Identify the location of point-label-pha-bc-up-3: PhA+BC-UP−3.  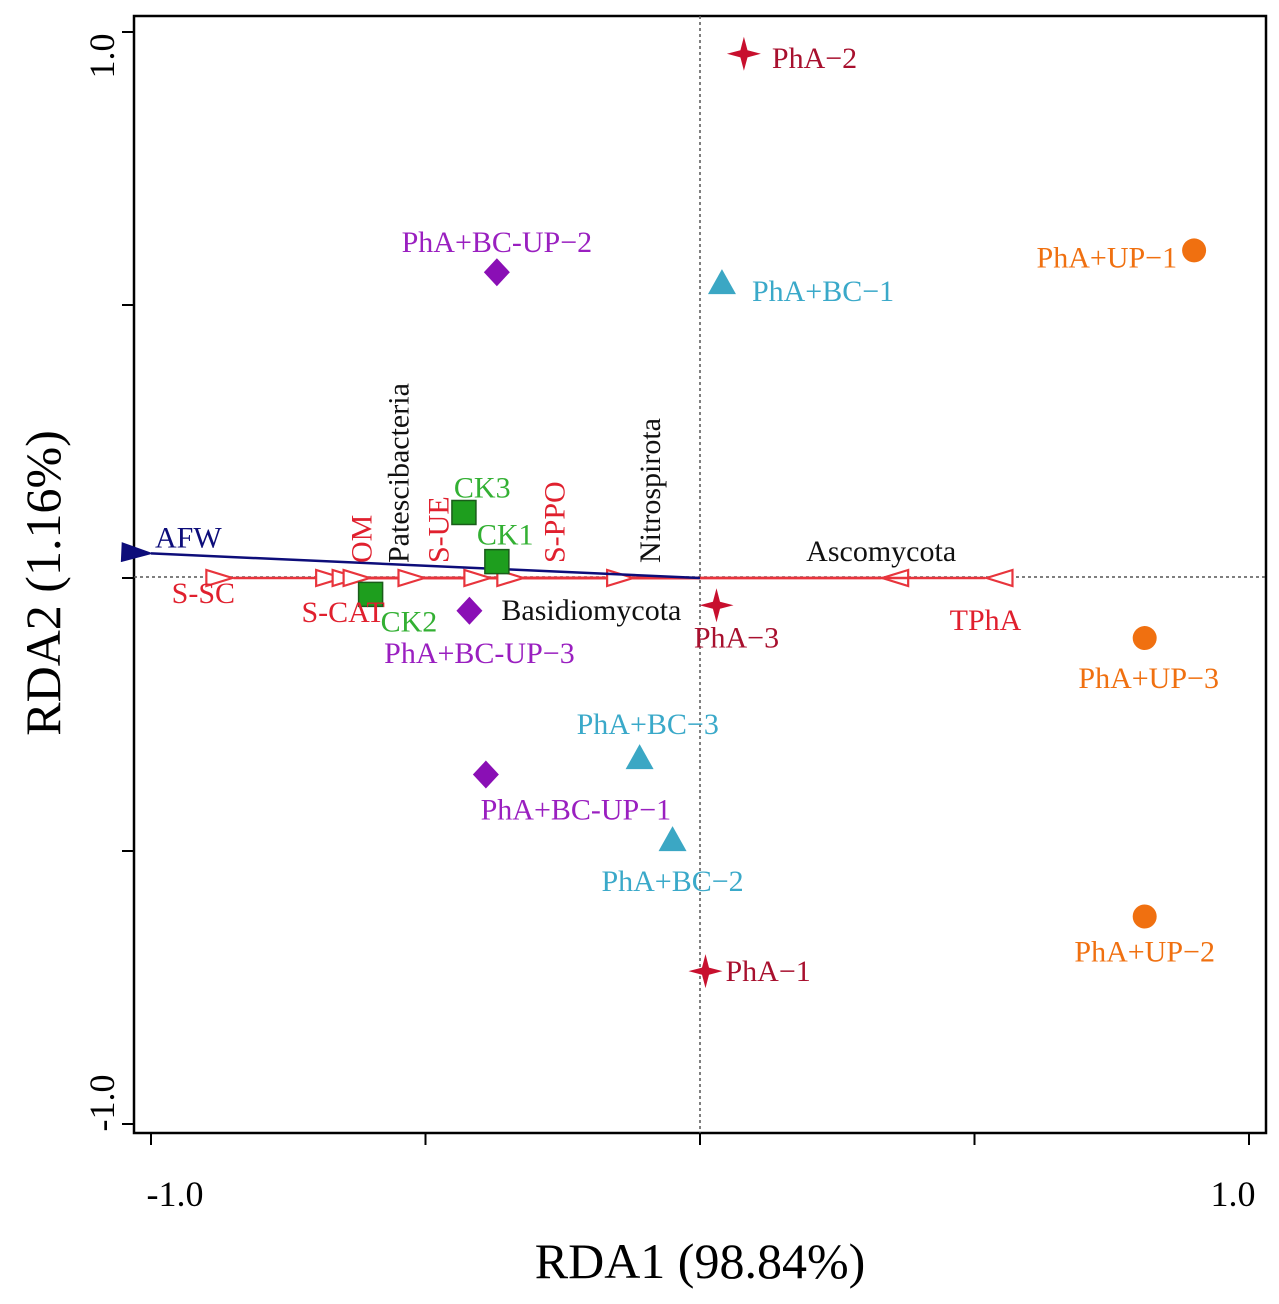
(479, 653).